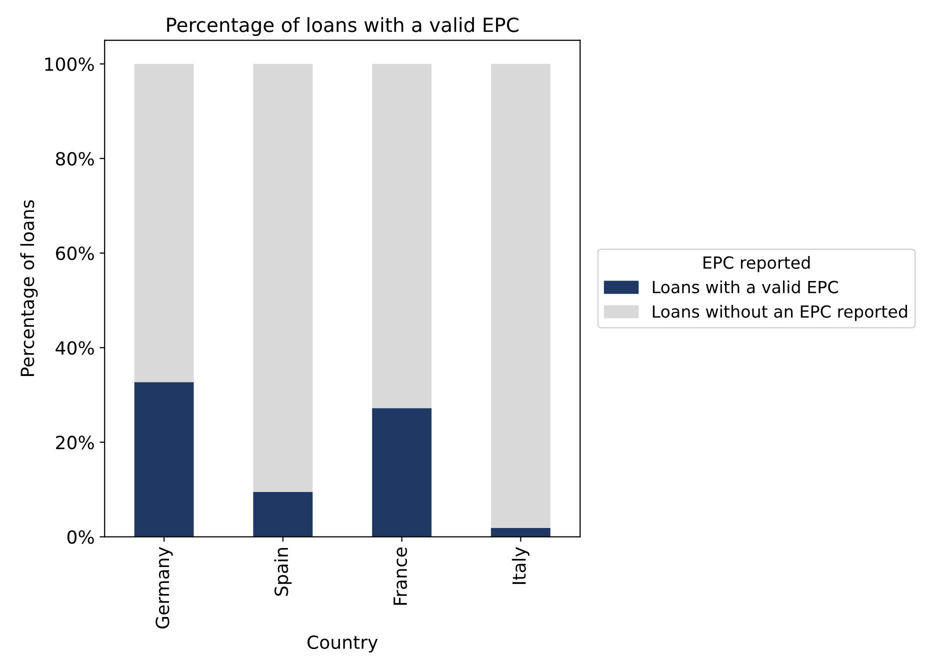 This screenshot has height=671, width=951. What do you see at coordinates (521, 565) in the screenshot?
I see `x-tick-label: Italy` at bounding box center [521, 565].